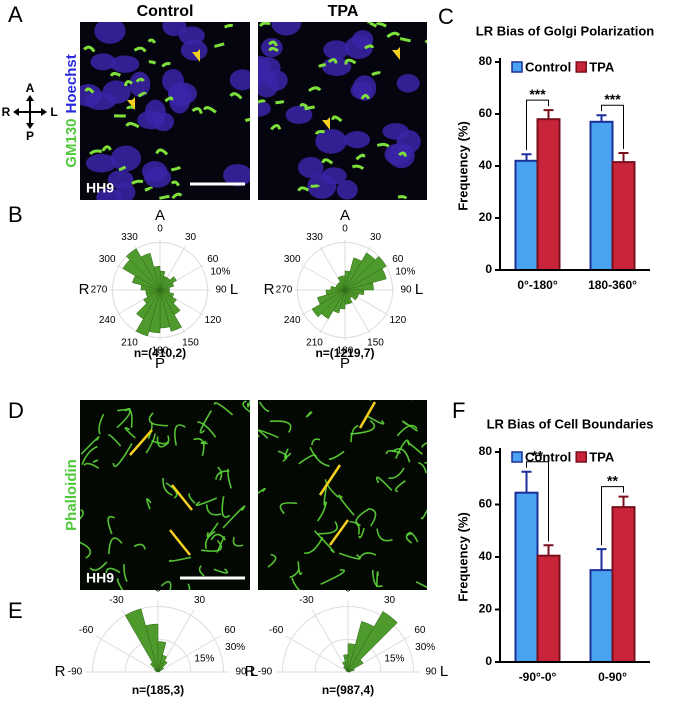  Describe the element at coordinates (6, 112) in the screenshot. I see `compass-label: R` at that location.